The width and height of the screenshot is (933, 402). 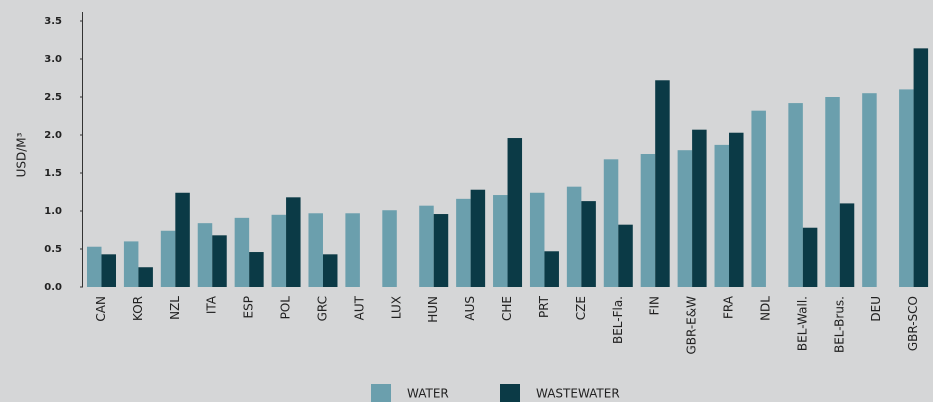 What do you see at coordinates (876, 309) in the screenshot?
I see `x-tick-label: DEU` at bounding box center [876, 309].